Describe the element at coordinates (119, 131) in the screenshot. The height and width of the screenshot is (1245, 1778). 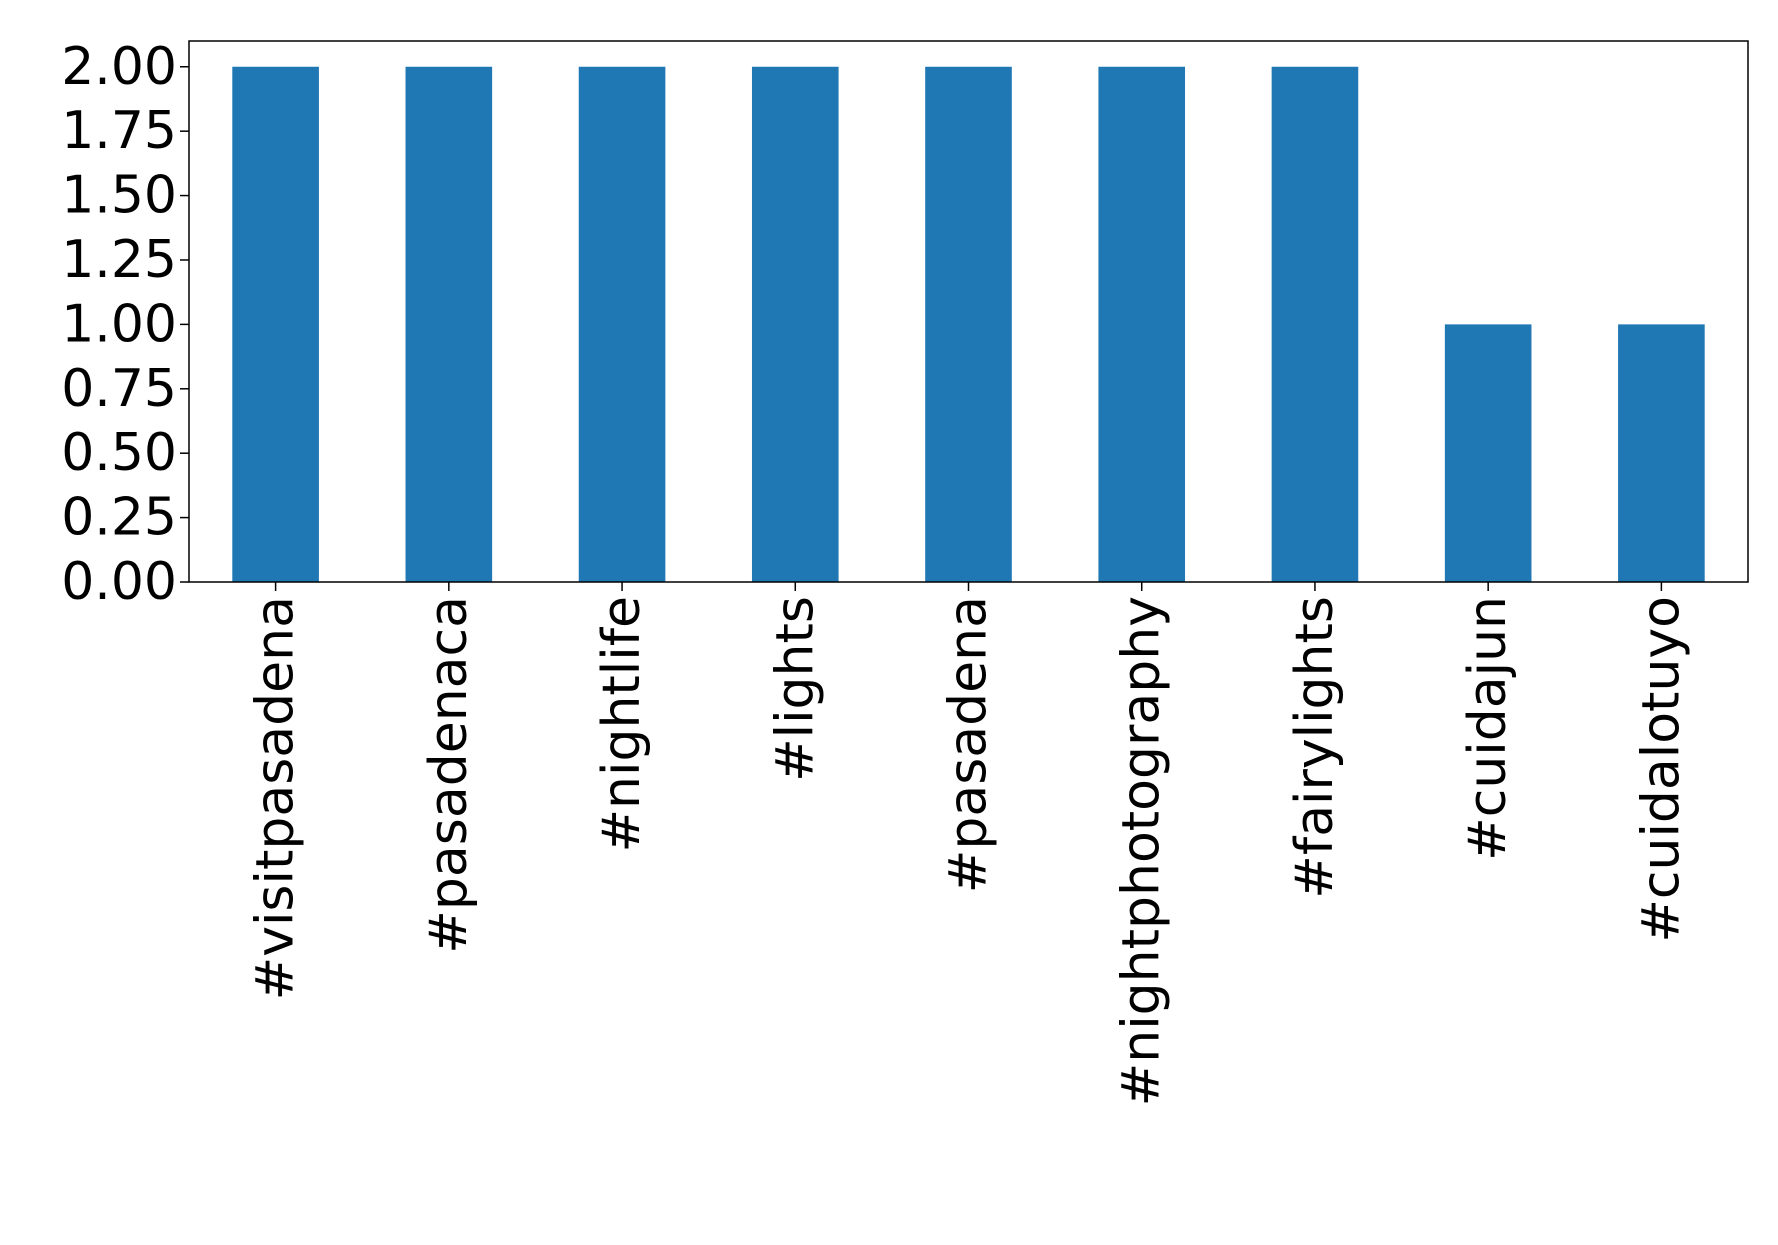
I see `y-tick-label: 1.75` at that location.